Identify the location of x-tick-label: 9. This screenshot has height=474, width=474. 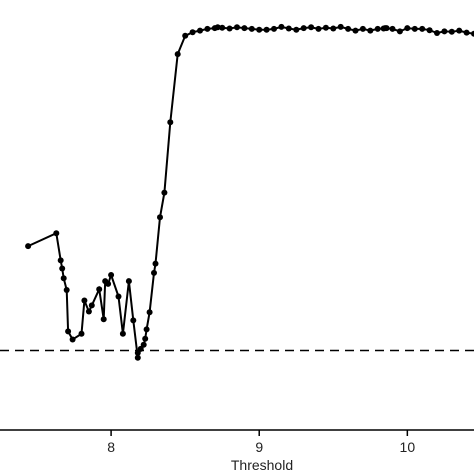
(259, 447).